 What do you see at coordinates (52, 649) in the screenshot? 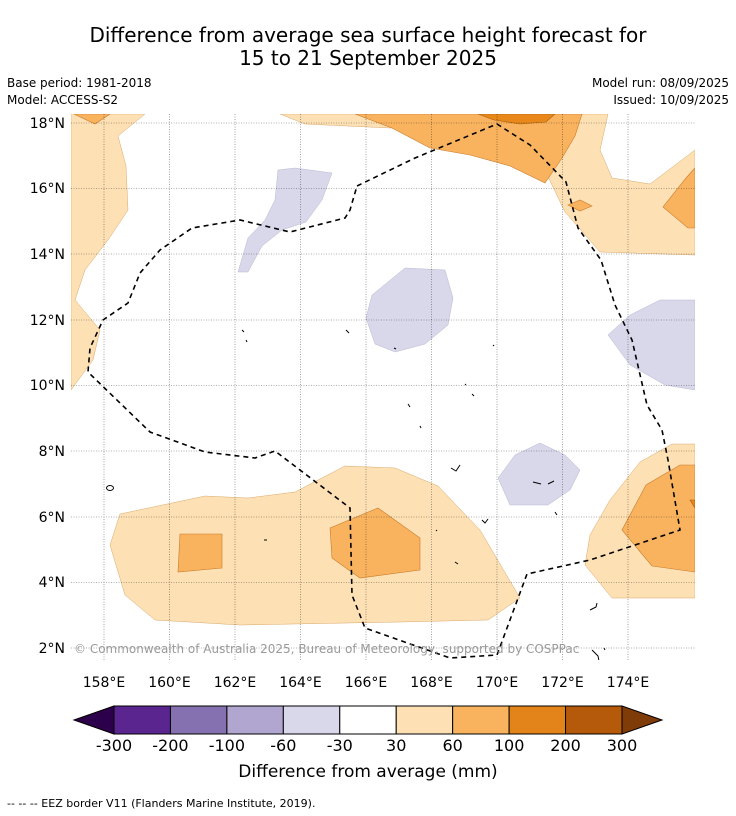
I see `lat-label: 2°N` at bounding box center [52, 649].